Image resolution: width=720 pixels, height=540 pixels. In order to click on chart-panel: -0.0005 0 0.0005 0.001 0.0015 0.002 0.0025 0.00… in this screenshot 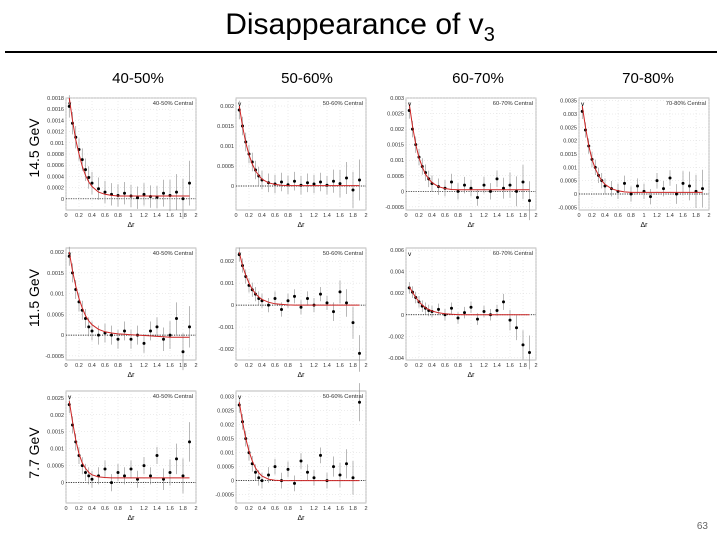, I will do `click(291, 452)`.